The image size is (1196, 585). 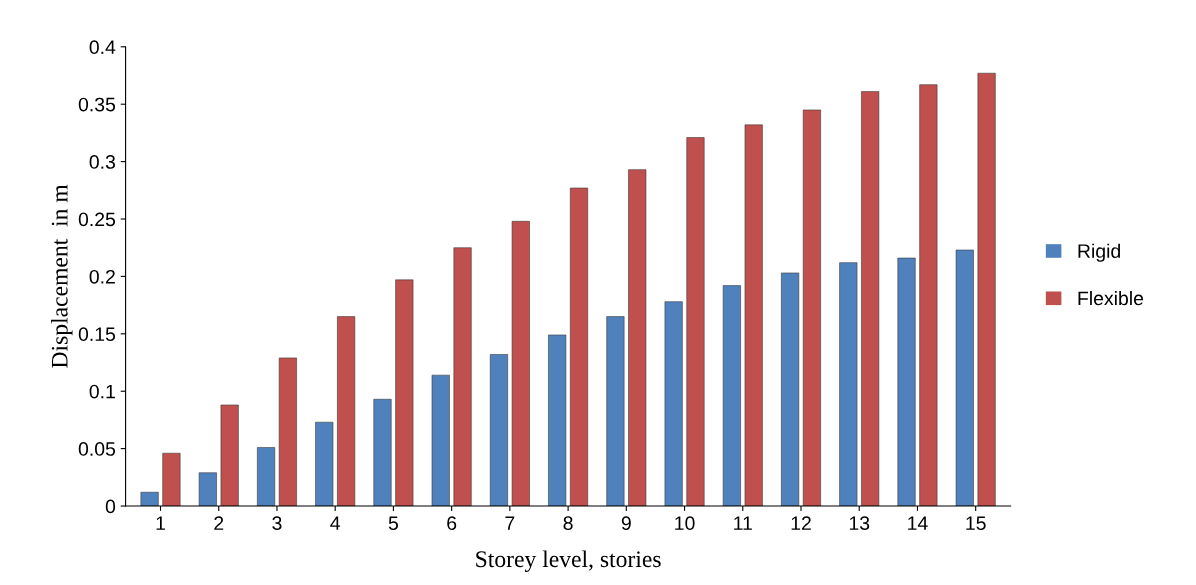 I want to click on y-axis-title: Displacement in m, so click(x=62, y=276).